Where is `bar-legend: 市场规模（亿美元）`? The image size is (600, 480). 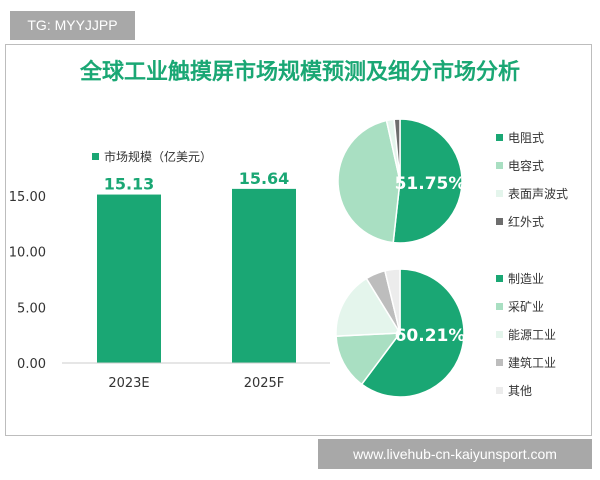
bar-legend: 市场规模（亿美元） is located at coordinates (152, 156).